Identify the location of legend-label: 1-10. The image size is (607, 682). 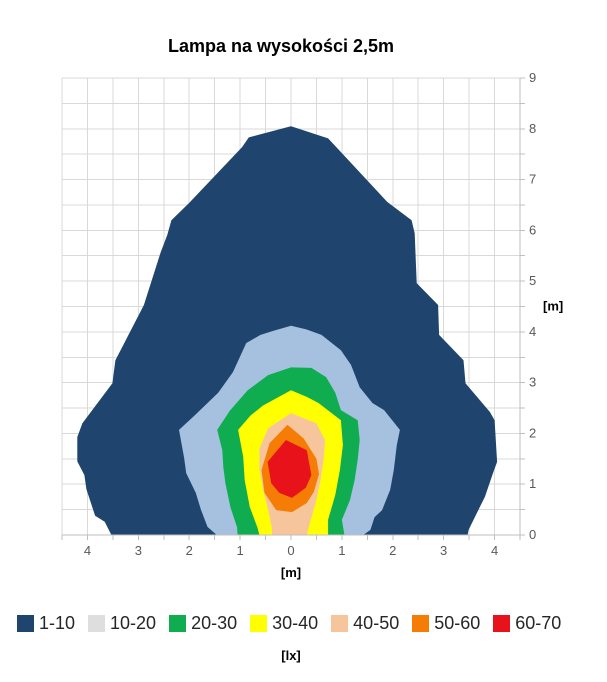
(57, 623).